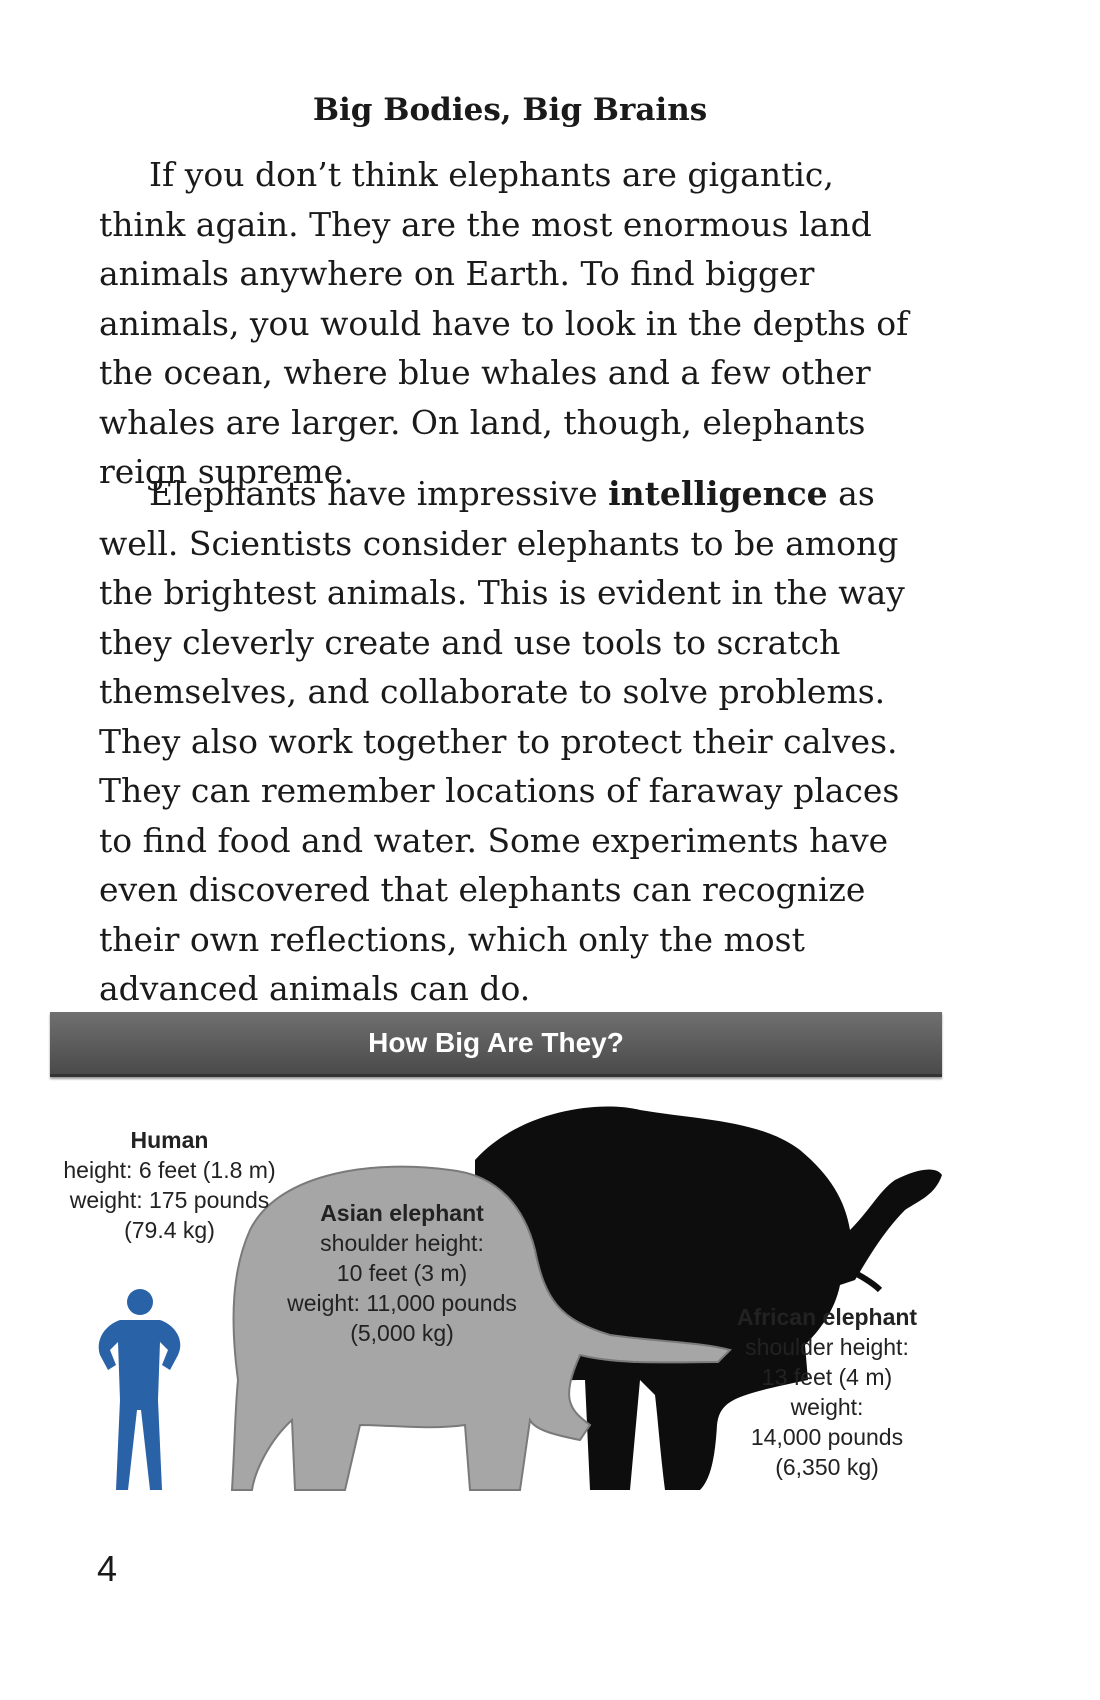 The image size is (1100, 1700). Describe the element at coordinates (169, 1200) in the screenshot. I see `human-weight: weight: 175 pounds` at that location.